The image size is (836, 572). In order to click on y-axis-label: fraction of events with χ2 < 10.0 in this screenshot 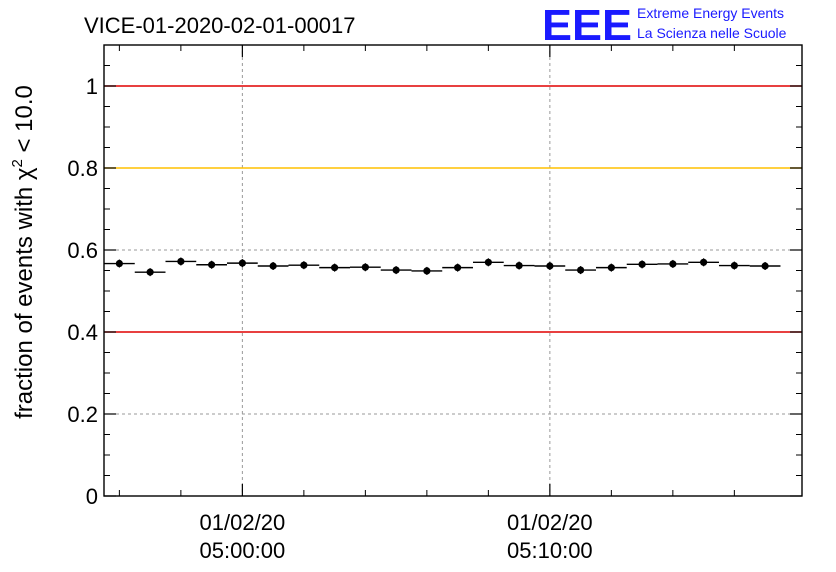, I will do `click(23, 252)`.